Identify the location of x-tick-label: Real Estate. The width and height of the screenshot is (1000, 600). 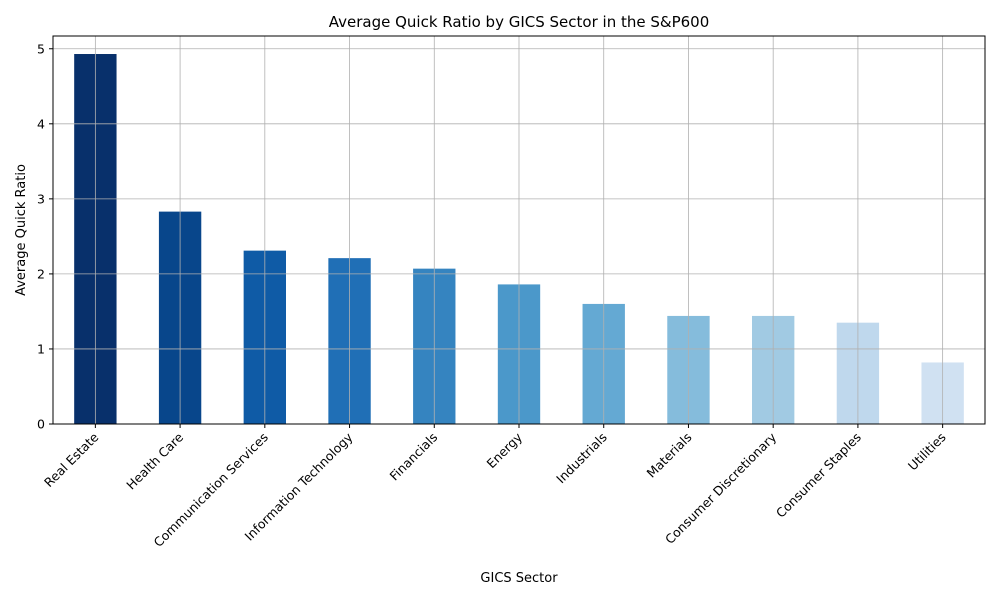
(71, 459).